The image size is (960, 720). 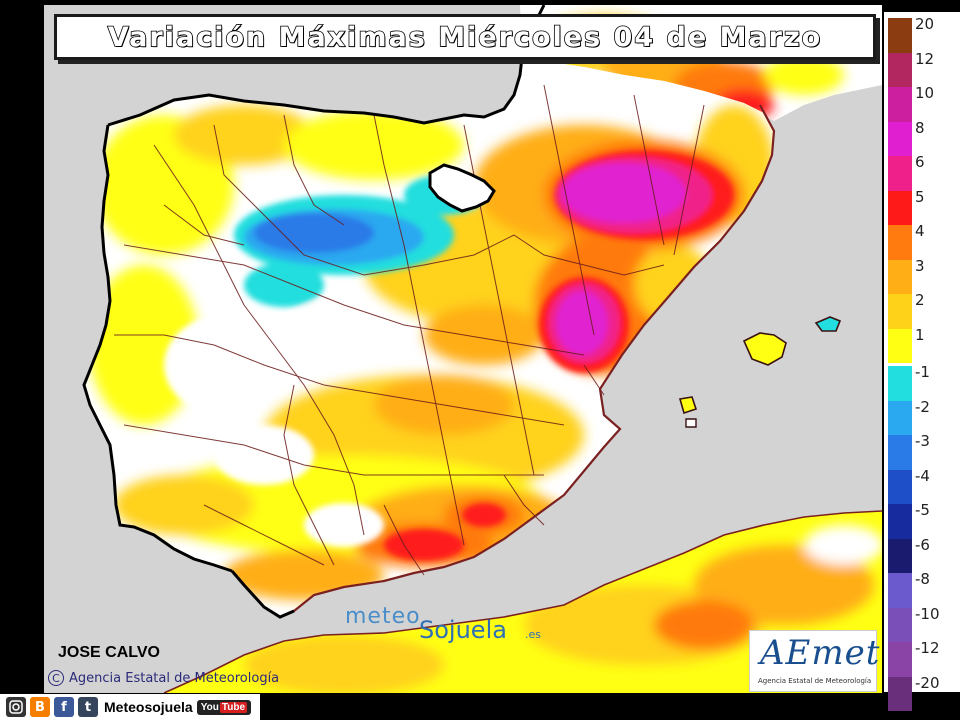 I want to click on youtube-you: You, so click(x=209, y=707).